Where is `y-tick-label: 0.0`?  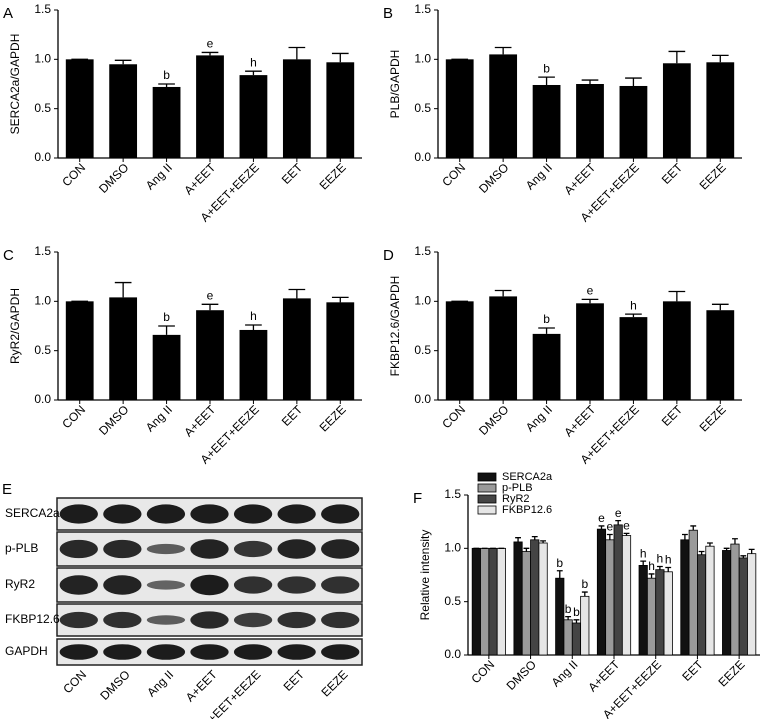 y-tick-label: 0.0 is located at coordinates (42, 157).